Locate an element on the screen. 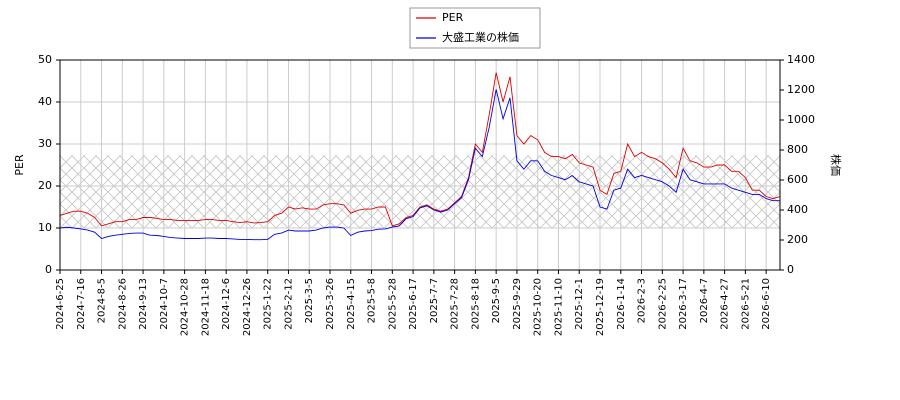  x-tick-label: 2025-2-12 is located at coordinates (288, 304).